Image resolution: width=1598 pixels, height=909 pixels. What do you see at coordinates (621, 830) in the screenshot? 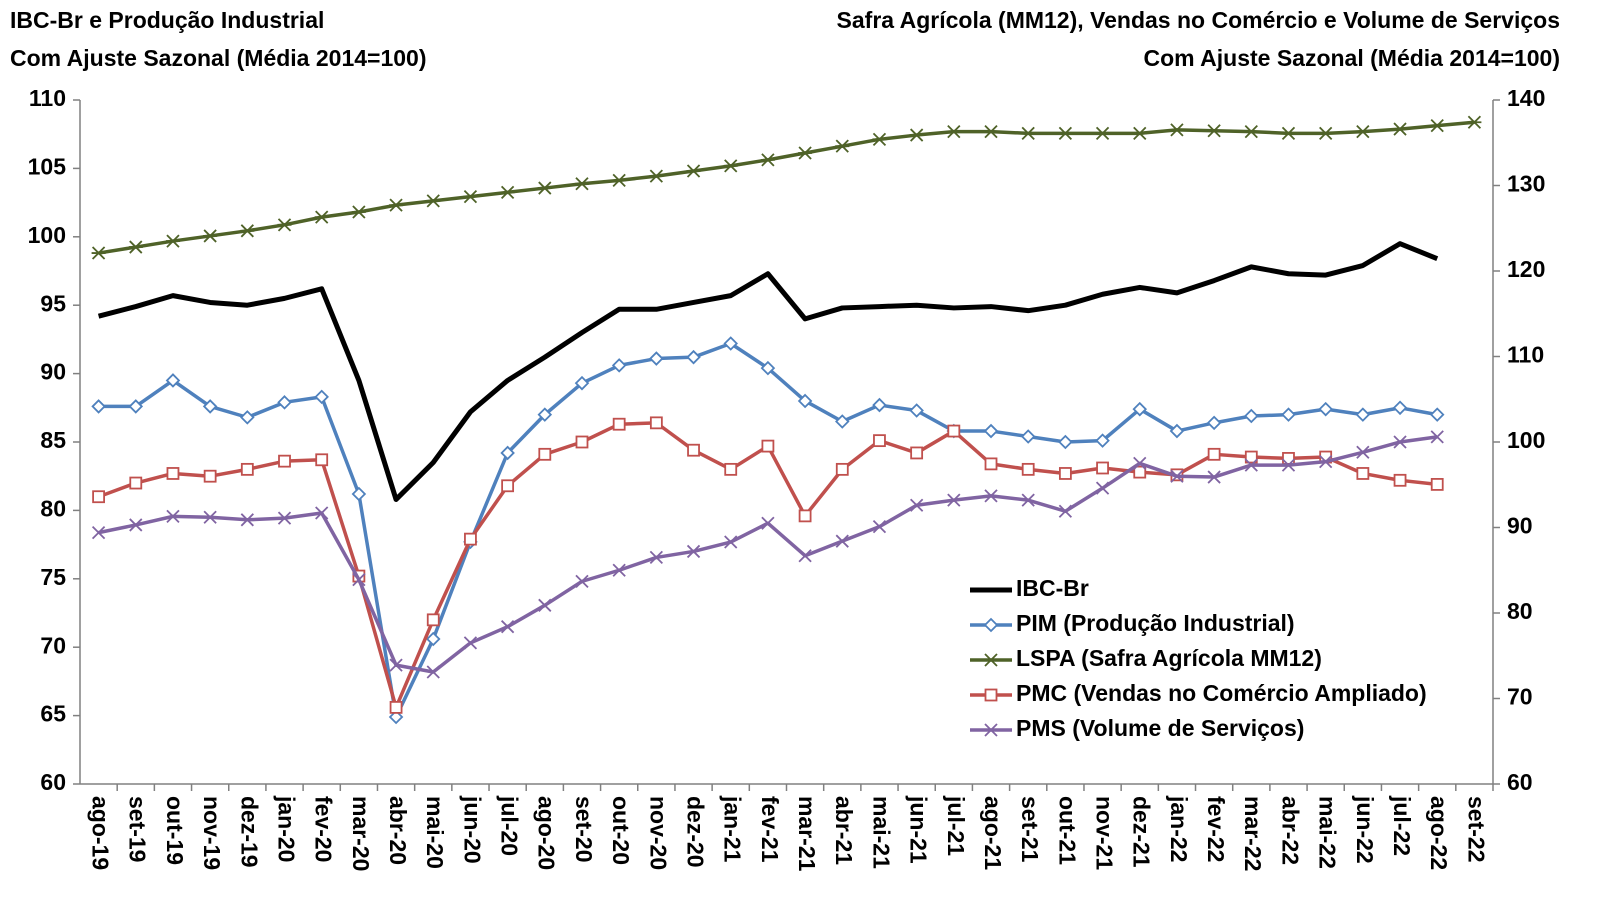
I see `x-tick-label: out-20` at bounding box center [621, 830].